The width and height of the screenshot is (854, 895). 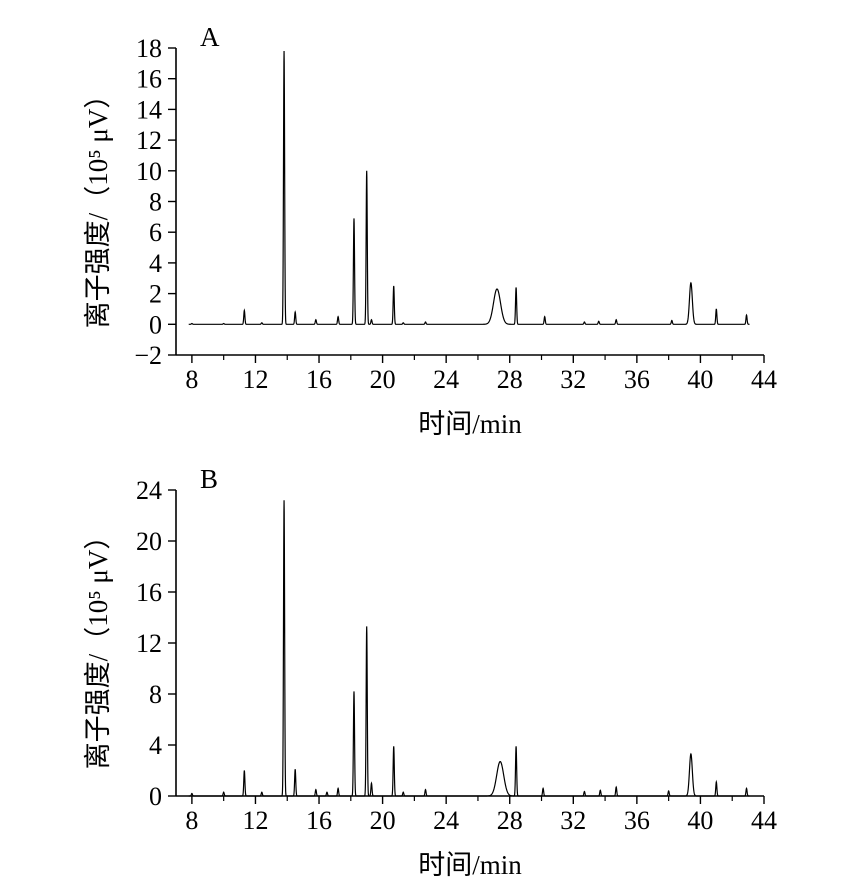 I want to click on y-tick-label: 10, so click(x=149, y=171).